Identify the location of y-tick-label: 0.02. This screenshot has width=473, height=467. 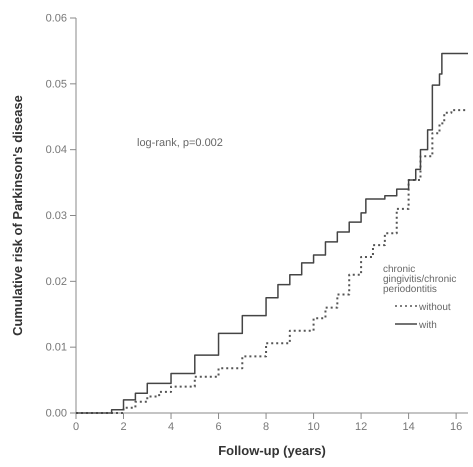
(56, 282).